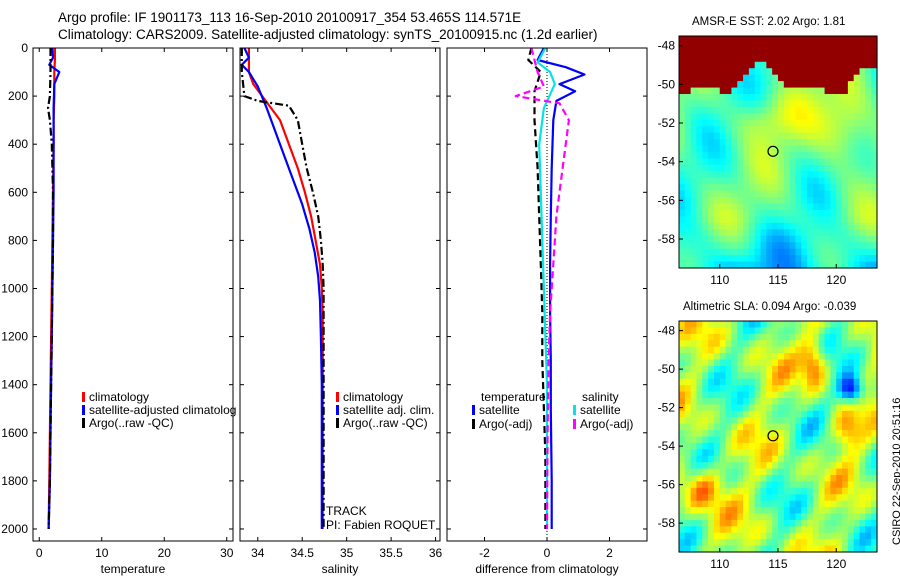 The image size is (900, 580). I want to click on sst-map-argo-marker, so click(773, 151).